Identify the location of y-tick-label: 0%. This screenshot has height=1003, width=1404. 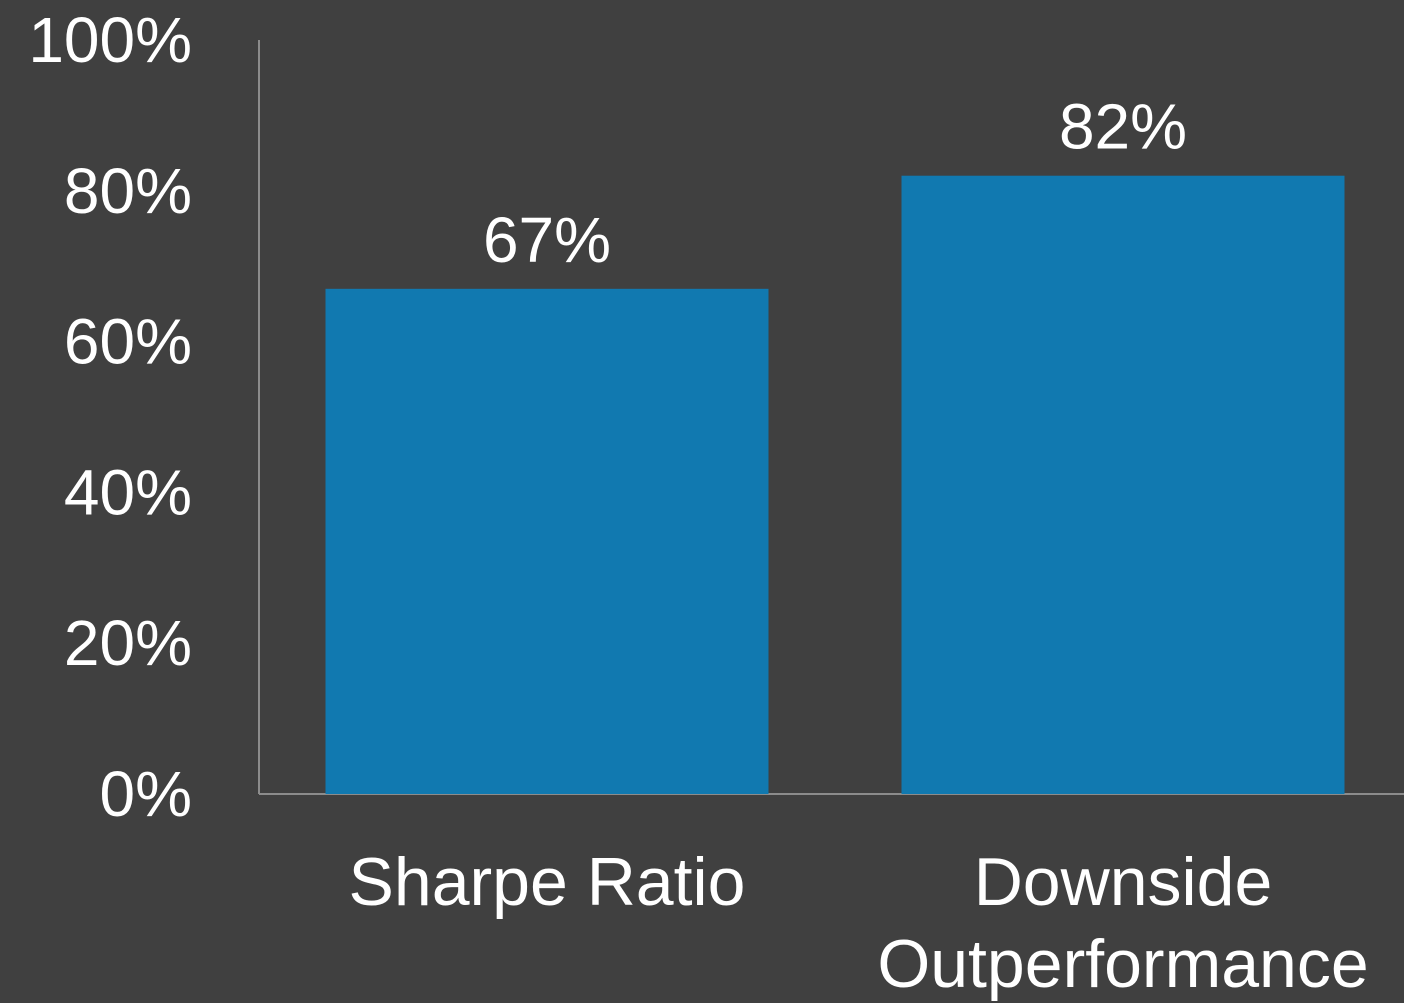
(146, 794).